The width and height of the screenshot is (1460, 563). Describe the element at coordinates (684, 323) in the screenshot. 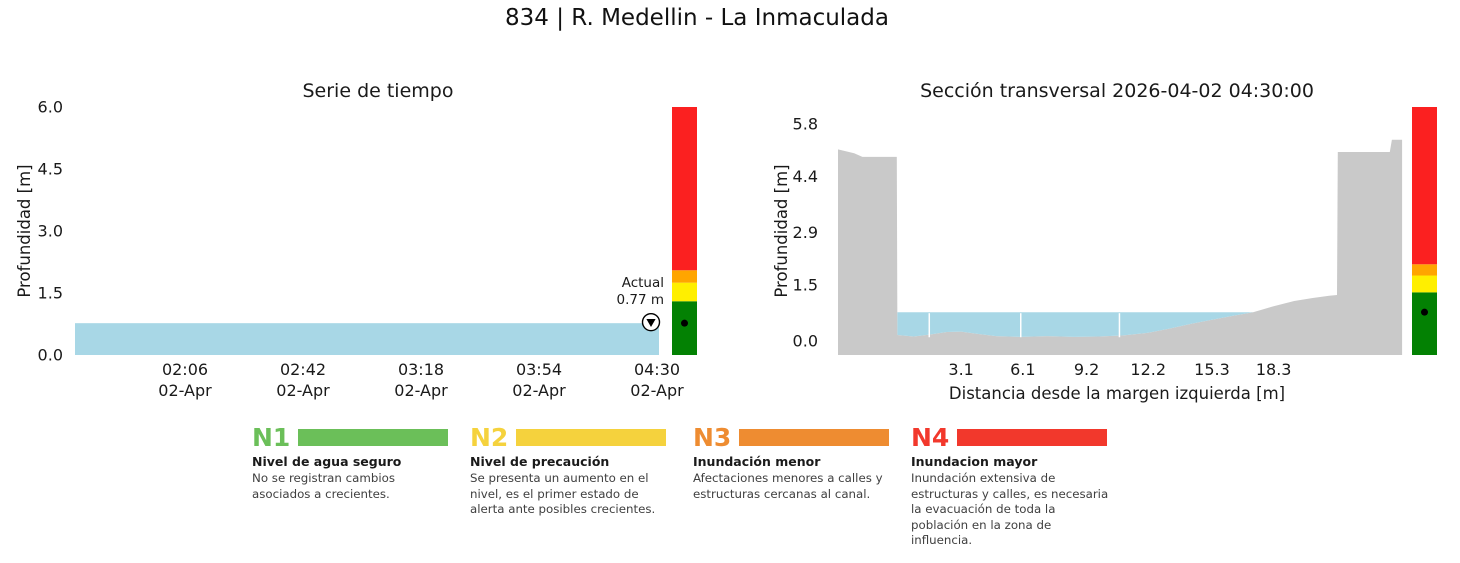

I see `ts-current-dot` at that location.